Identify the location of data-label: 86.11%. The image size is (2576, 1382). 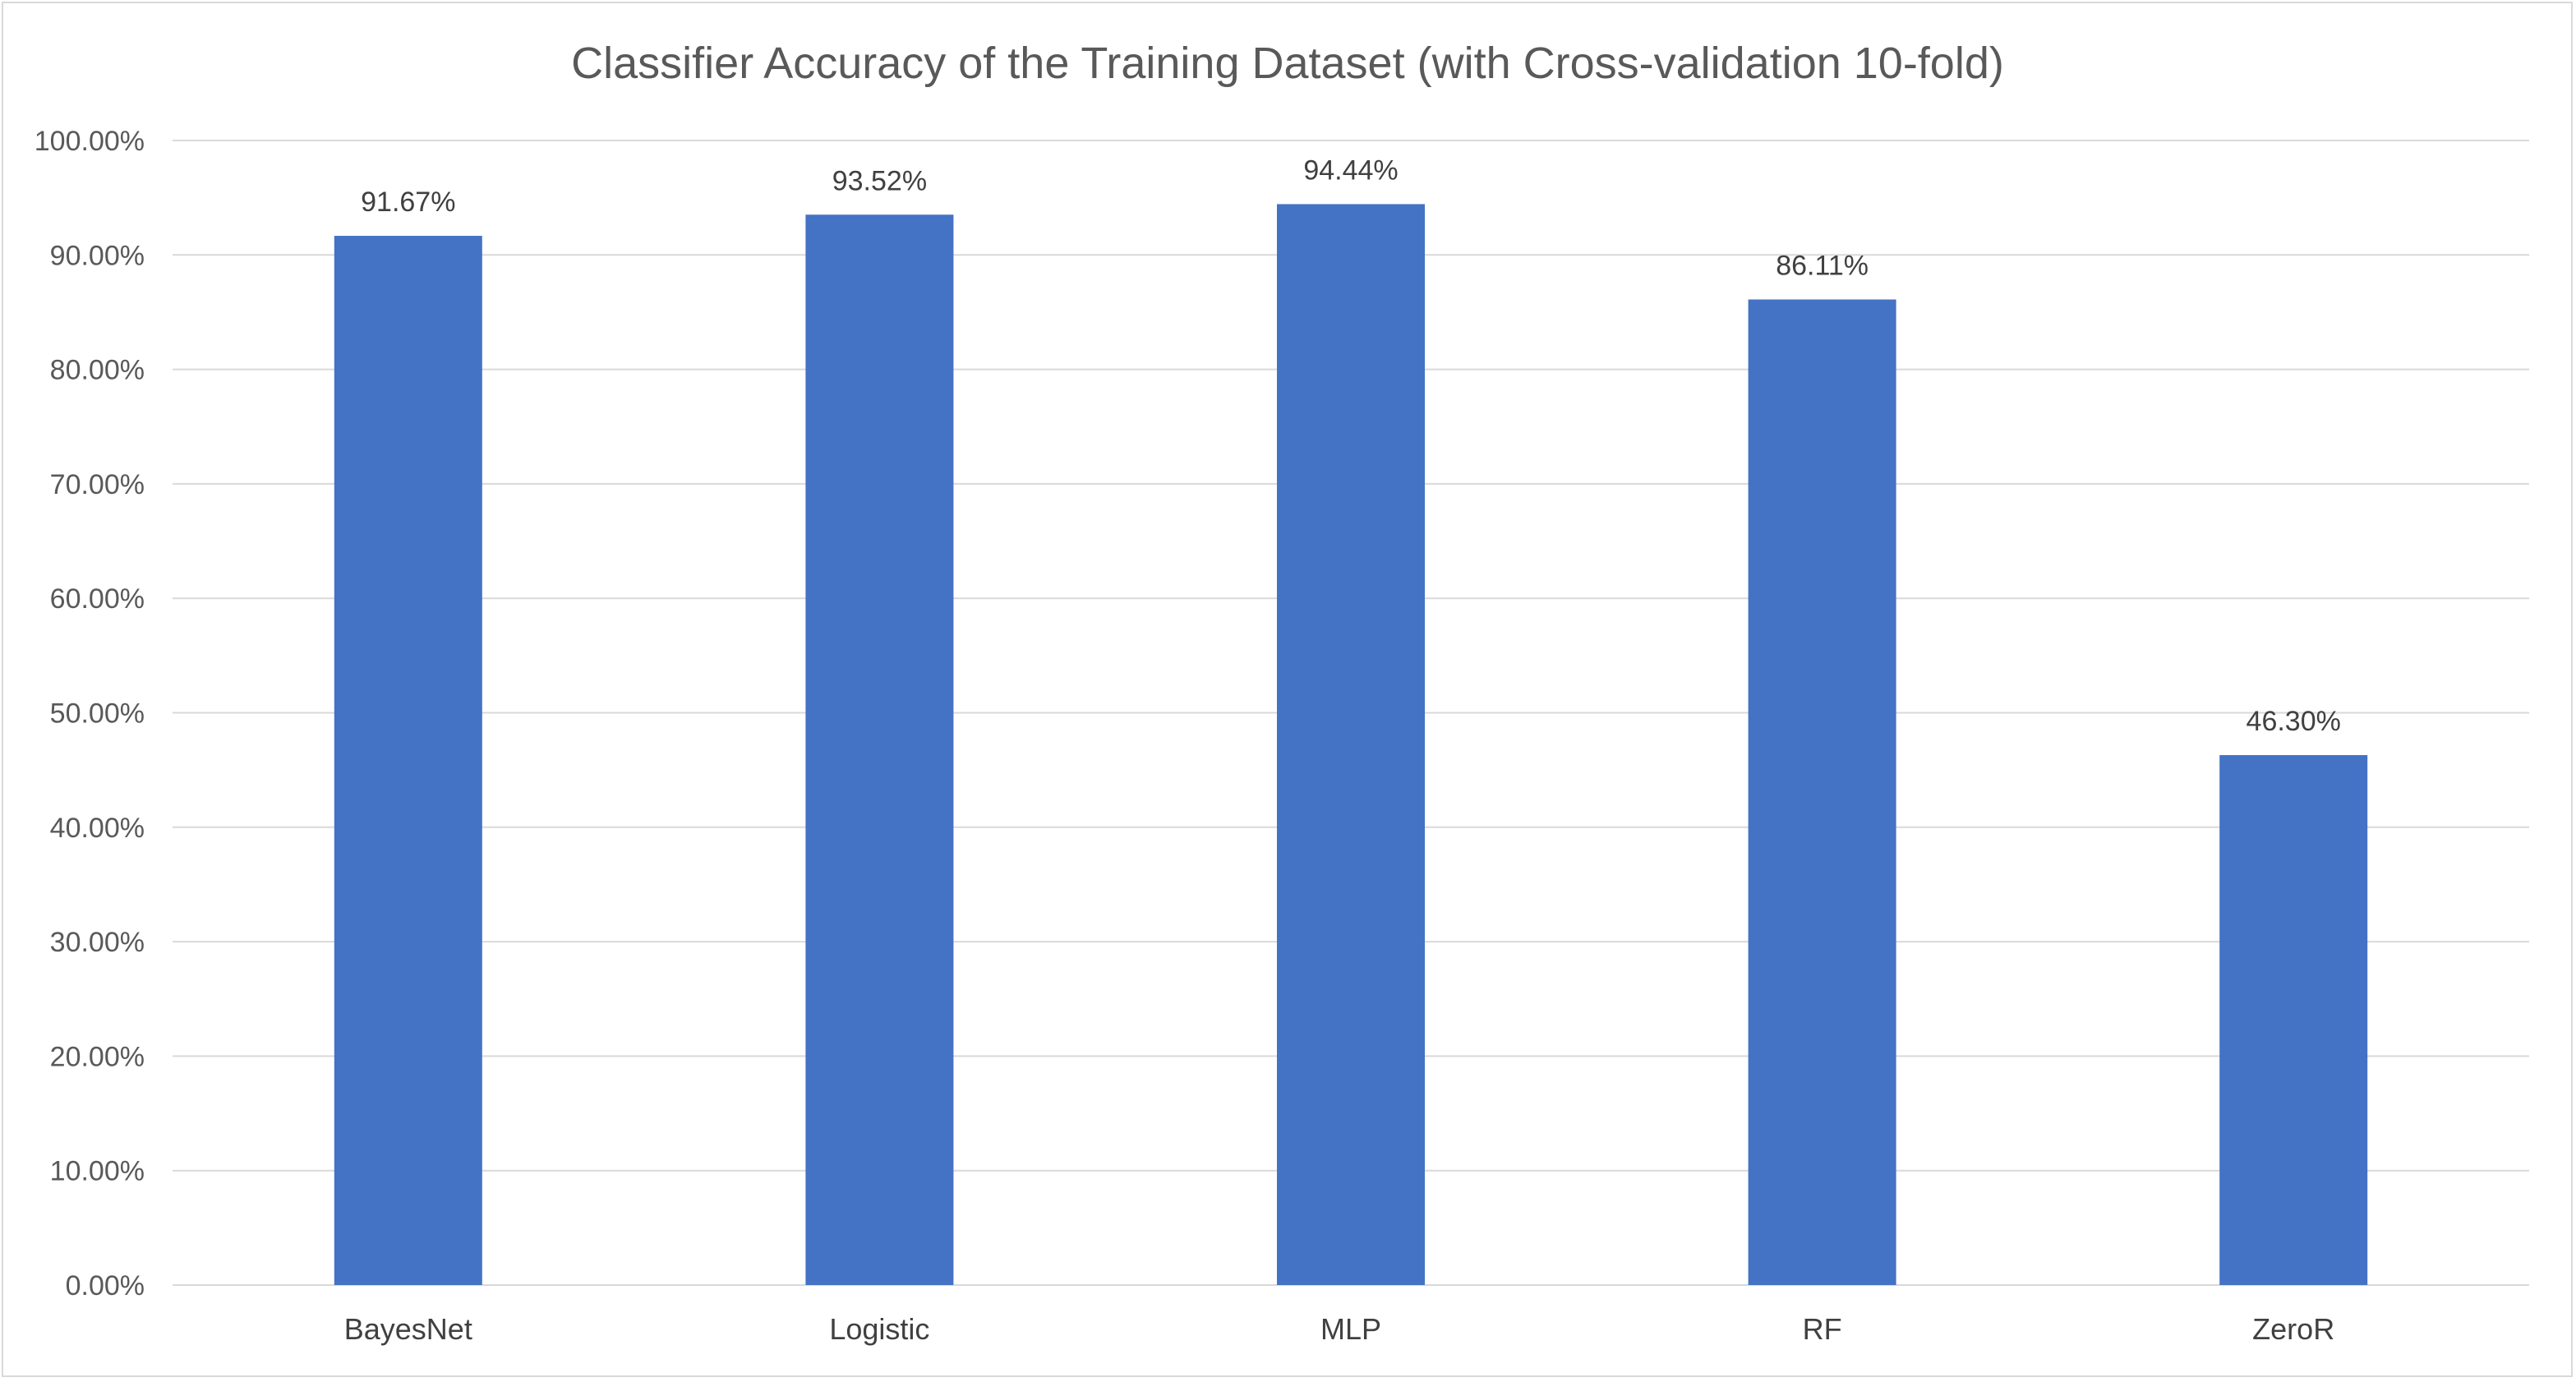
(1822, 265).